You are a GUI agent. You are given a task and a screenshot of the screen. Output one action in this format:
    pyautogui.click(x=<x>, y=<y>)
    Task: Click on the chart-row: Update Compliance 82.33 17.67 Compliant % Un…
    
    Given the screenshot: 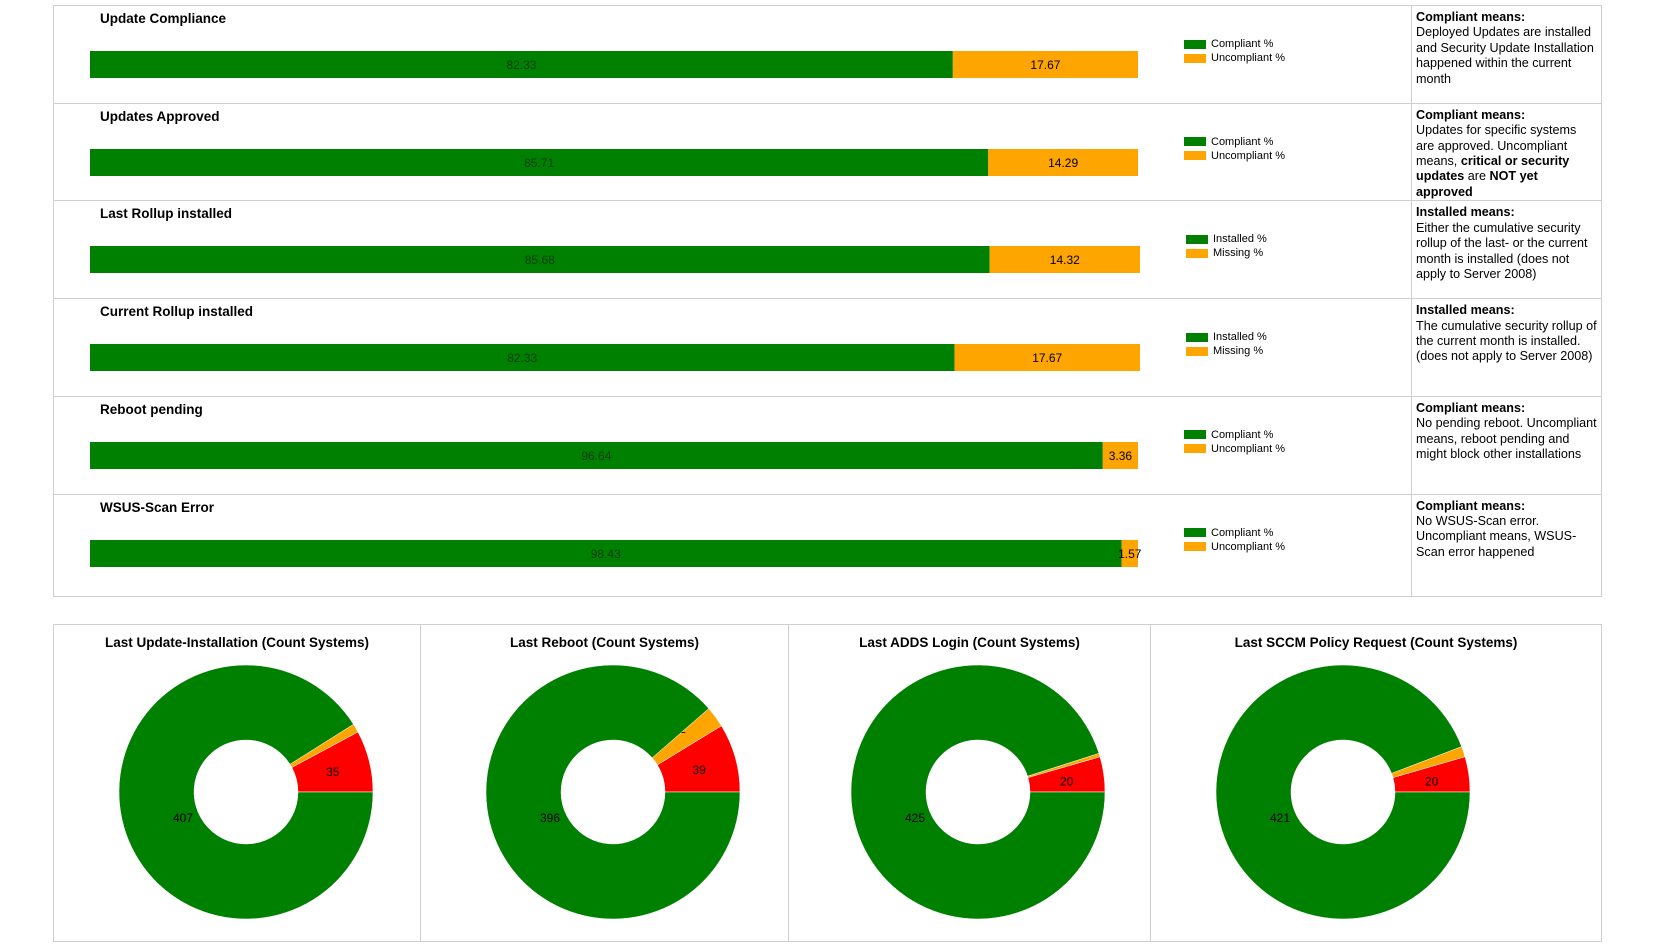 What is the action you would take?
    pyautogui.click(x=827, y=56)
    